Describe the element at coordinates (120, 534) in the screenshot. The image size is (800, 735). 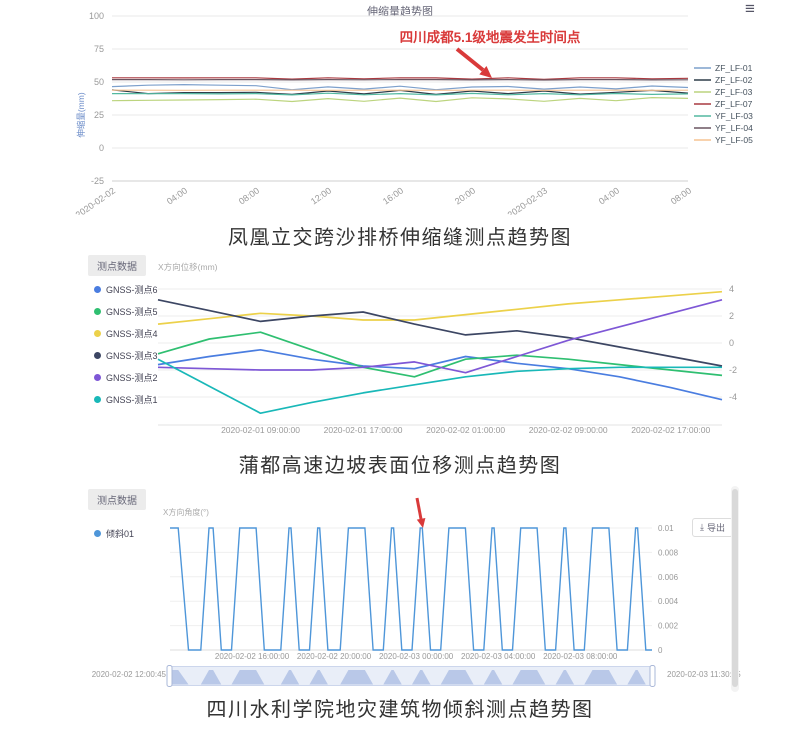
I see `legend-label: 倾斜01` at that location.